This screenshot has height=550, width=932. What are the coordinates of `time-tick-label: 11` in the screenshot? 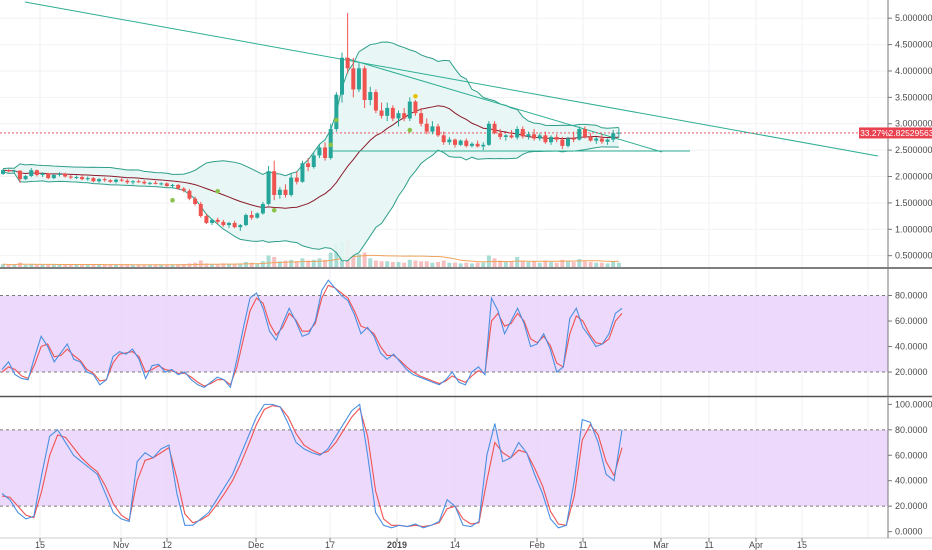 It's located at (582, 545).